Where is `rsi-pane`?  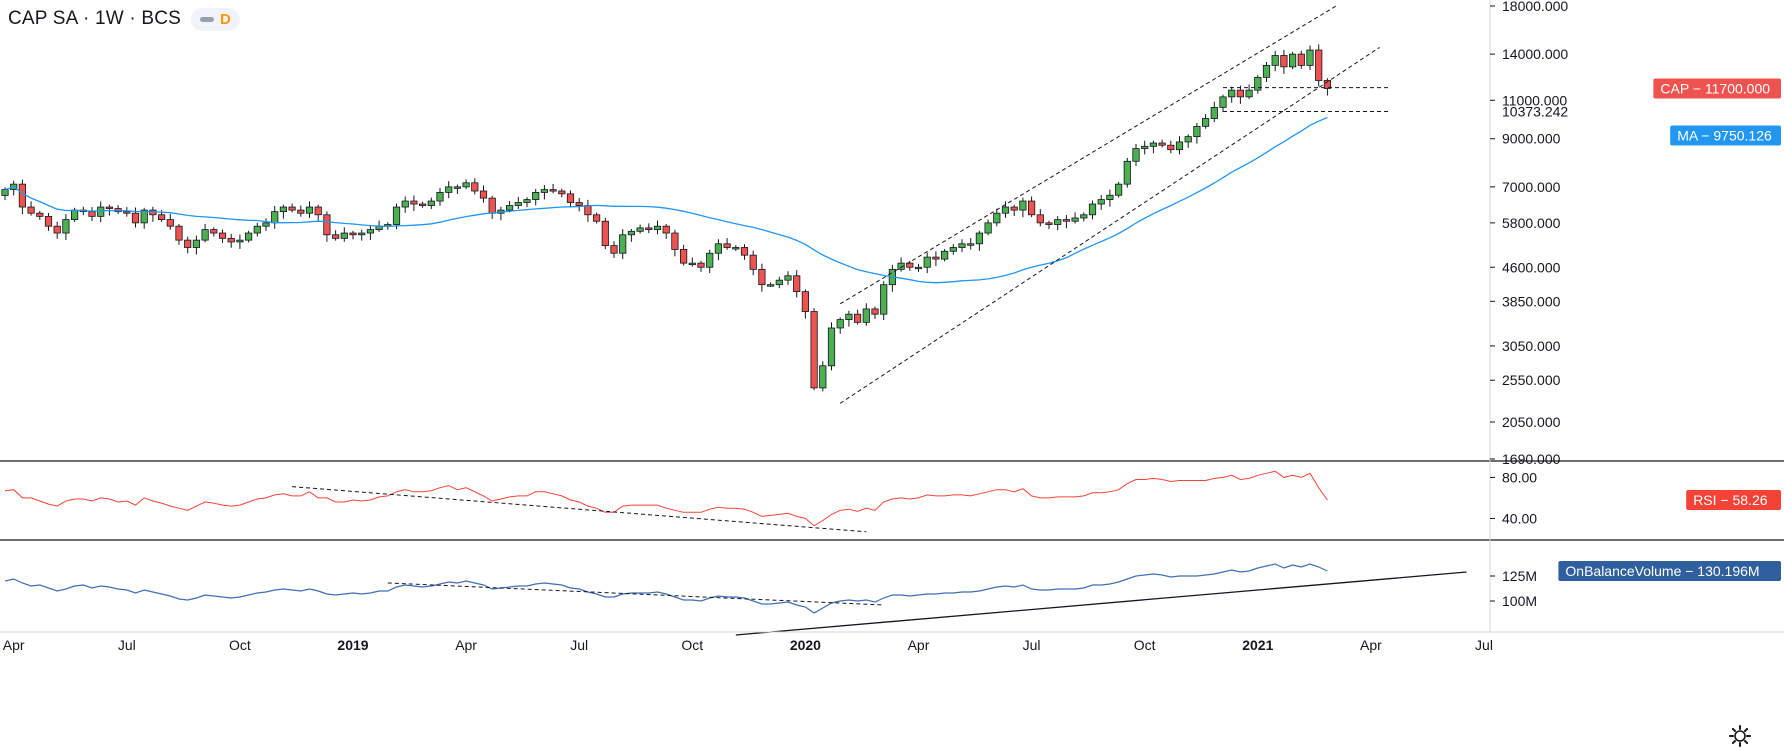
rsi-pane is located at coordinates (666, 501).